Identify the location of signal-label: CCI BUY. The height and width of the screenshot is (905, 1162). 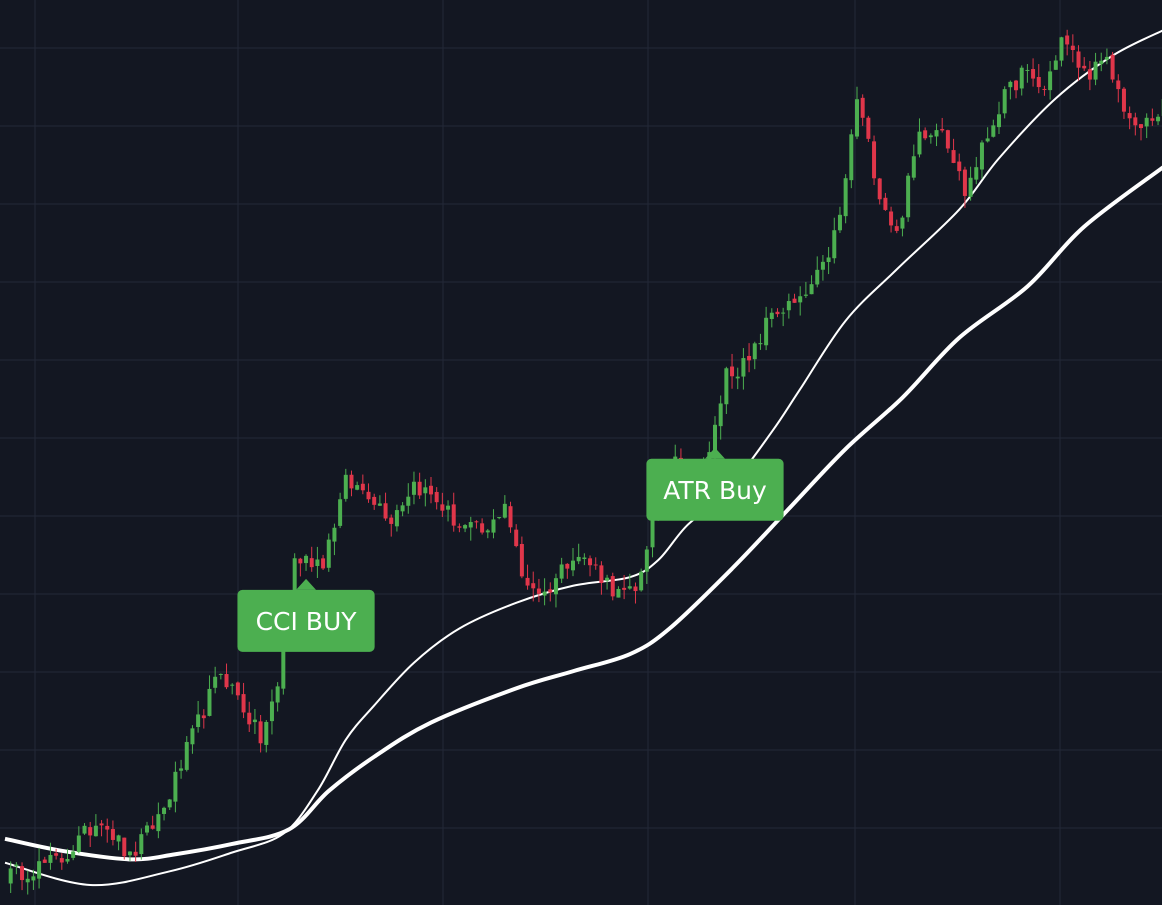
(306, 615).